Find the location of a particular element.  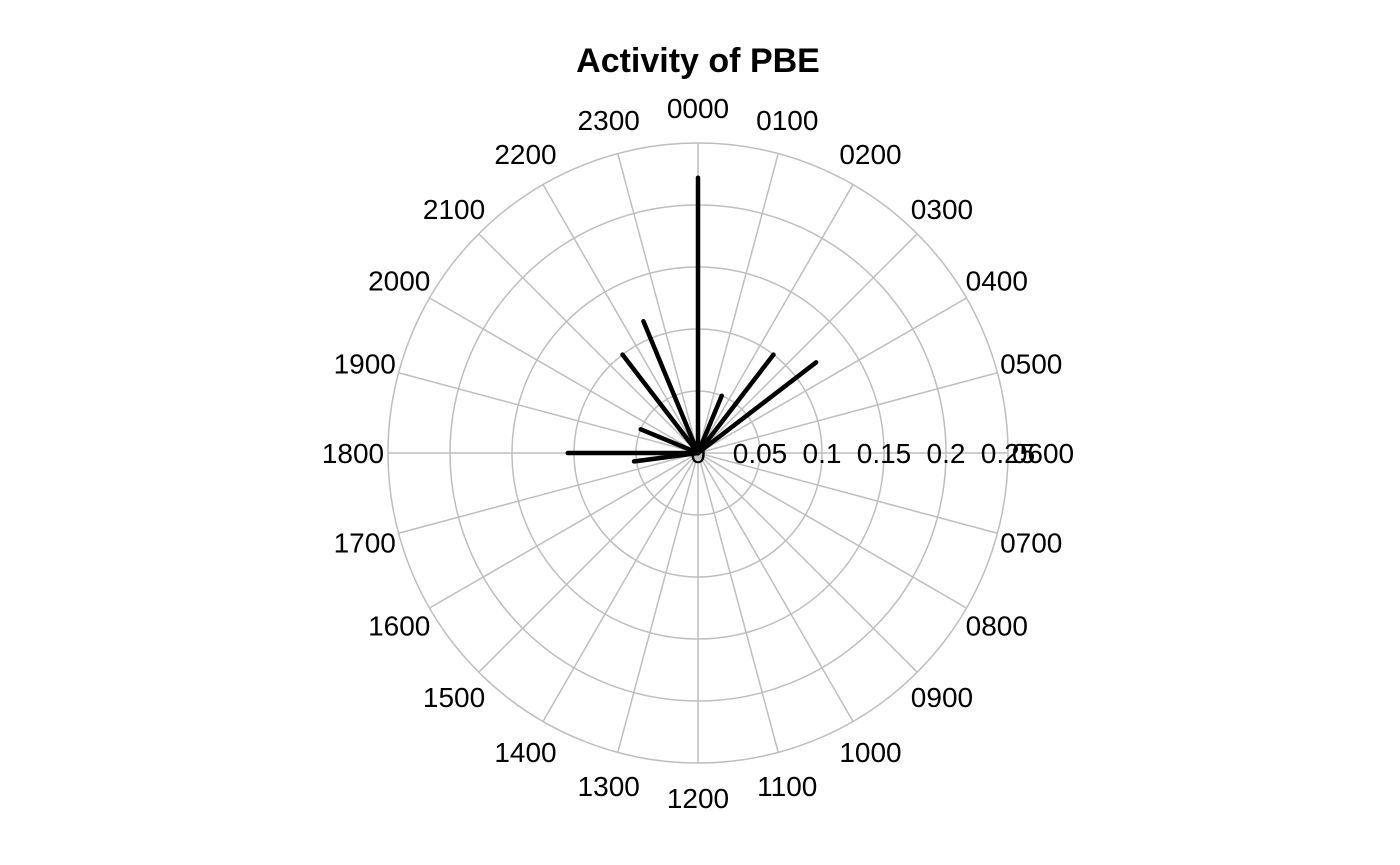

chart-title: Activity of PBE is located at coordinates (698, 61).